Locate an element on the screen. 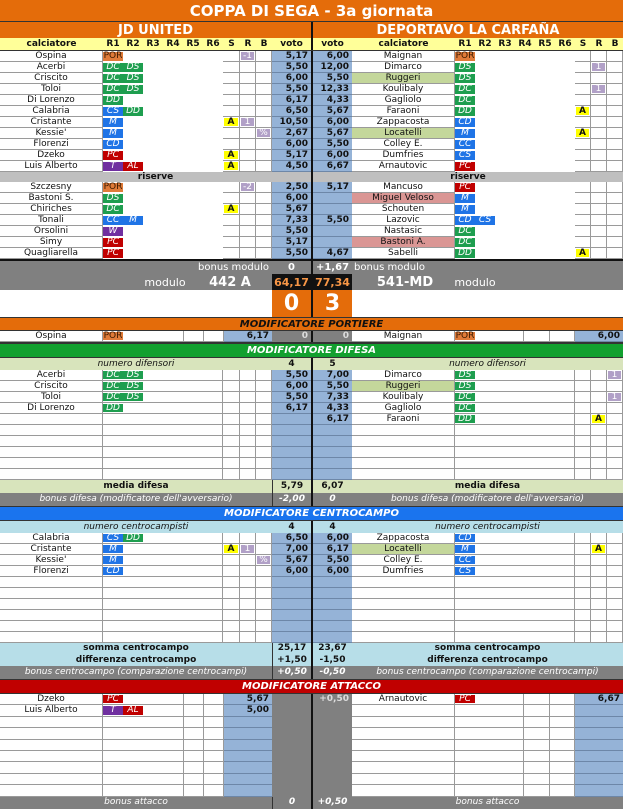 The image size is (623, 809). mid-cell is located at coordinates (291, 768).